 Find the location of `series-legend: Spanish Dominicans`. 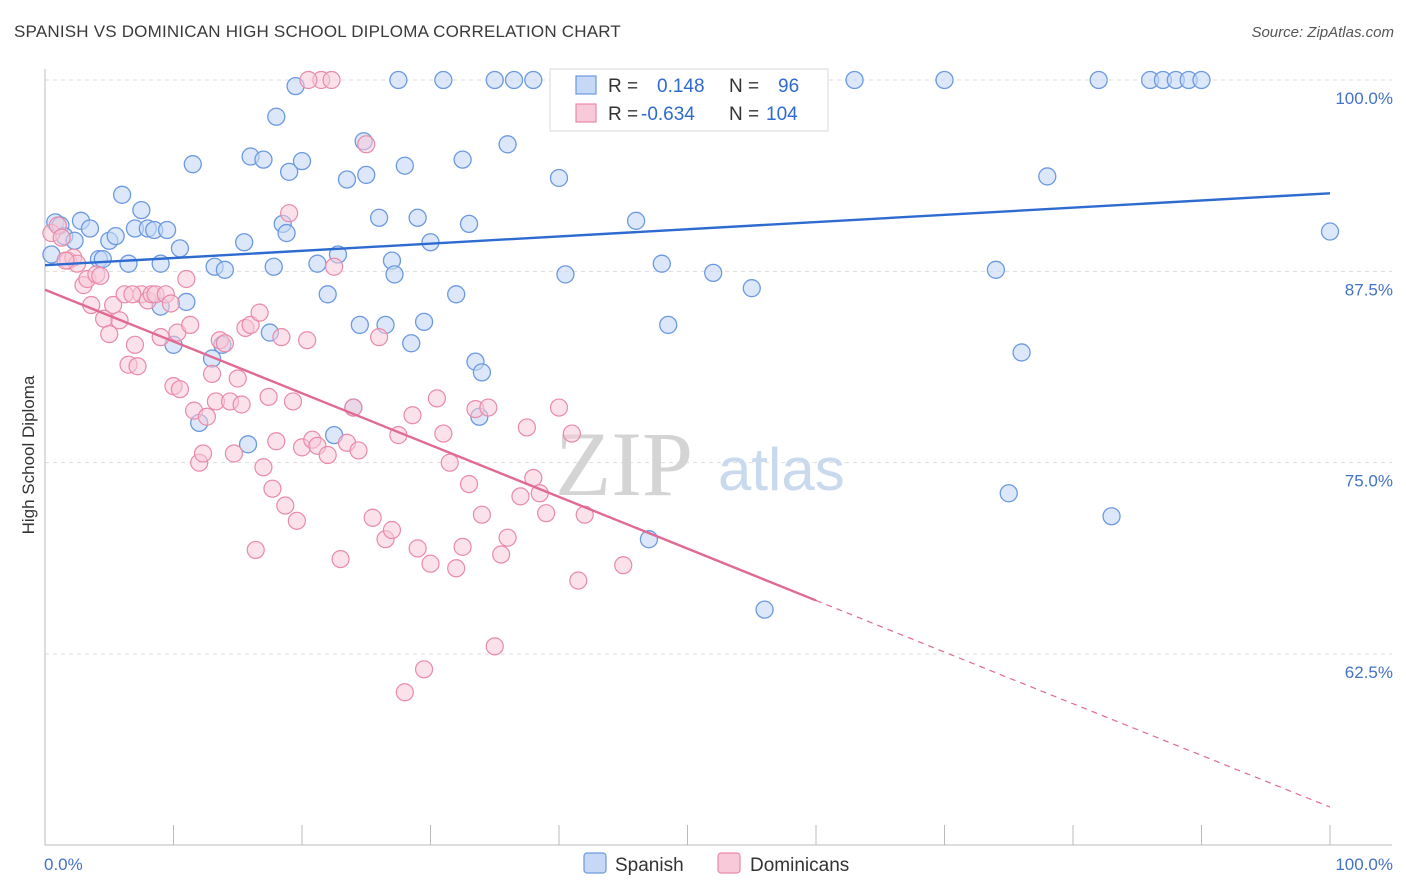

series-legend: Spanish Dominicans is located at coordinates (716, 864).